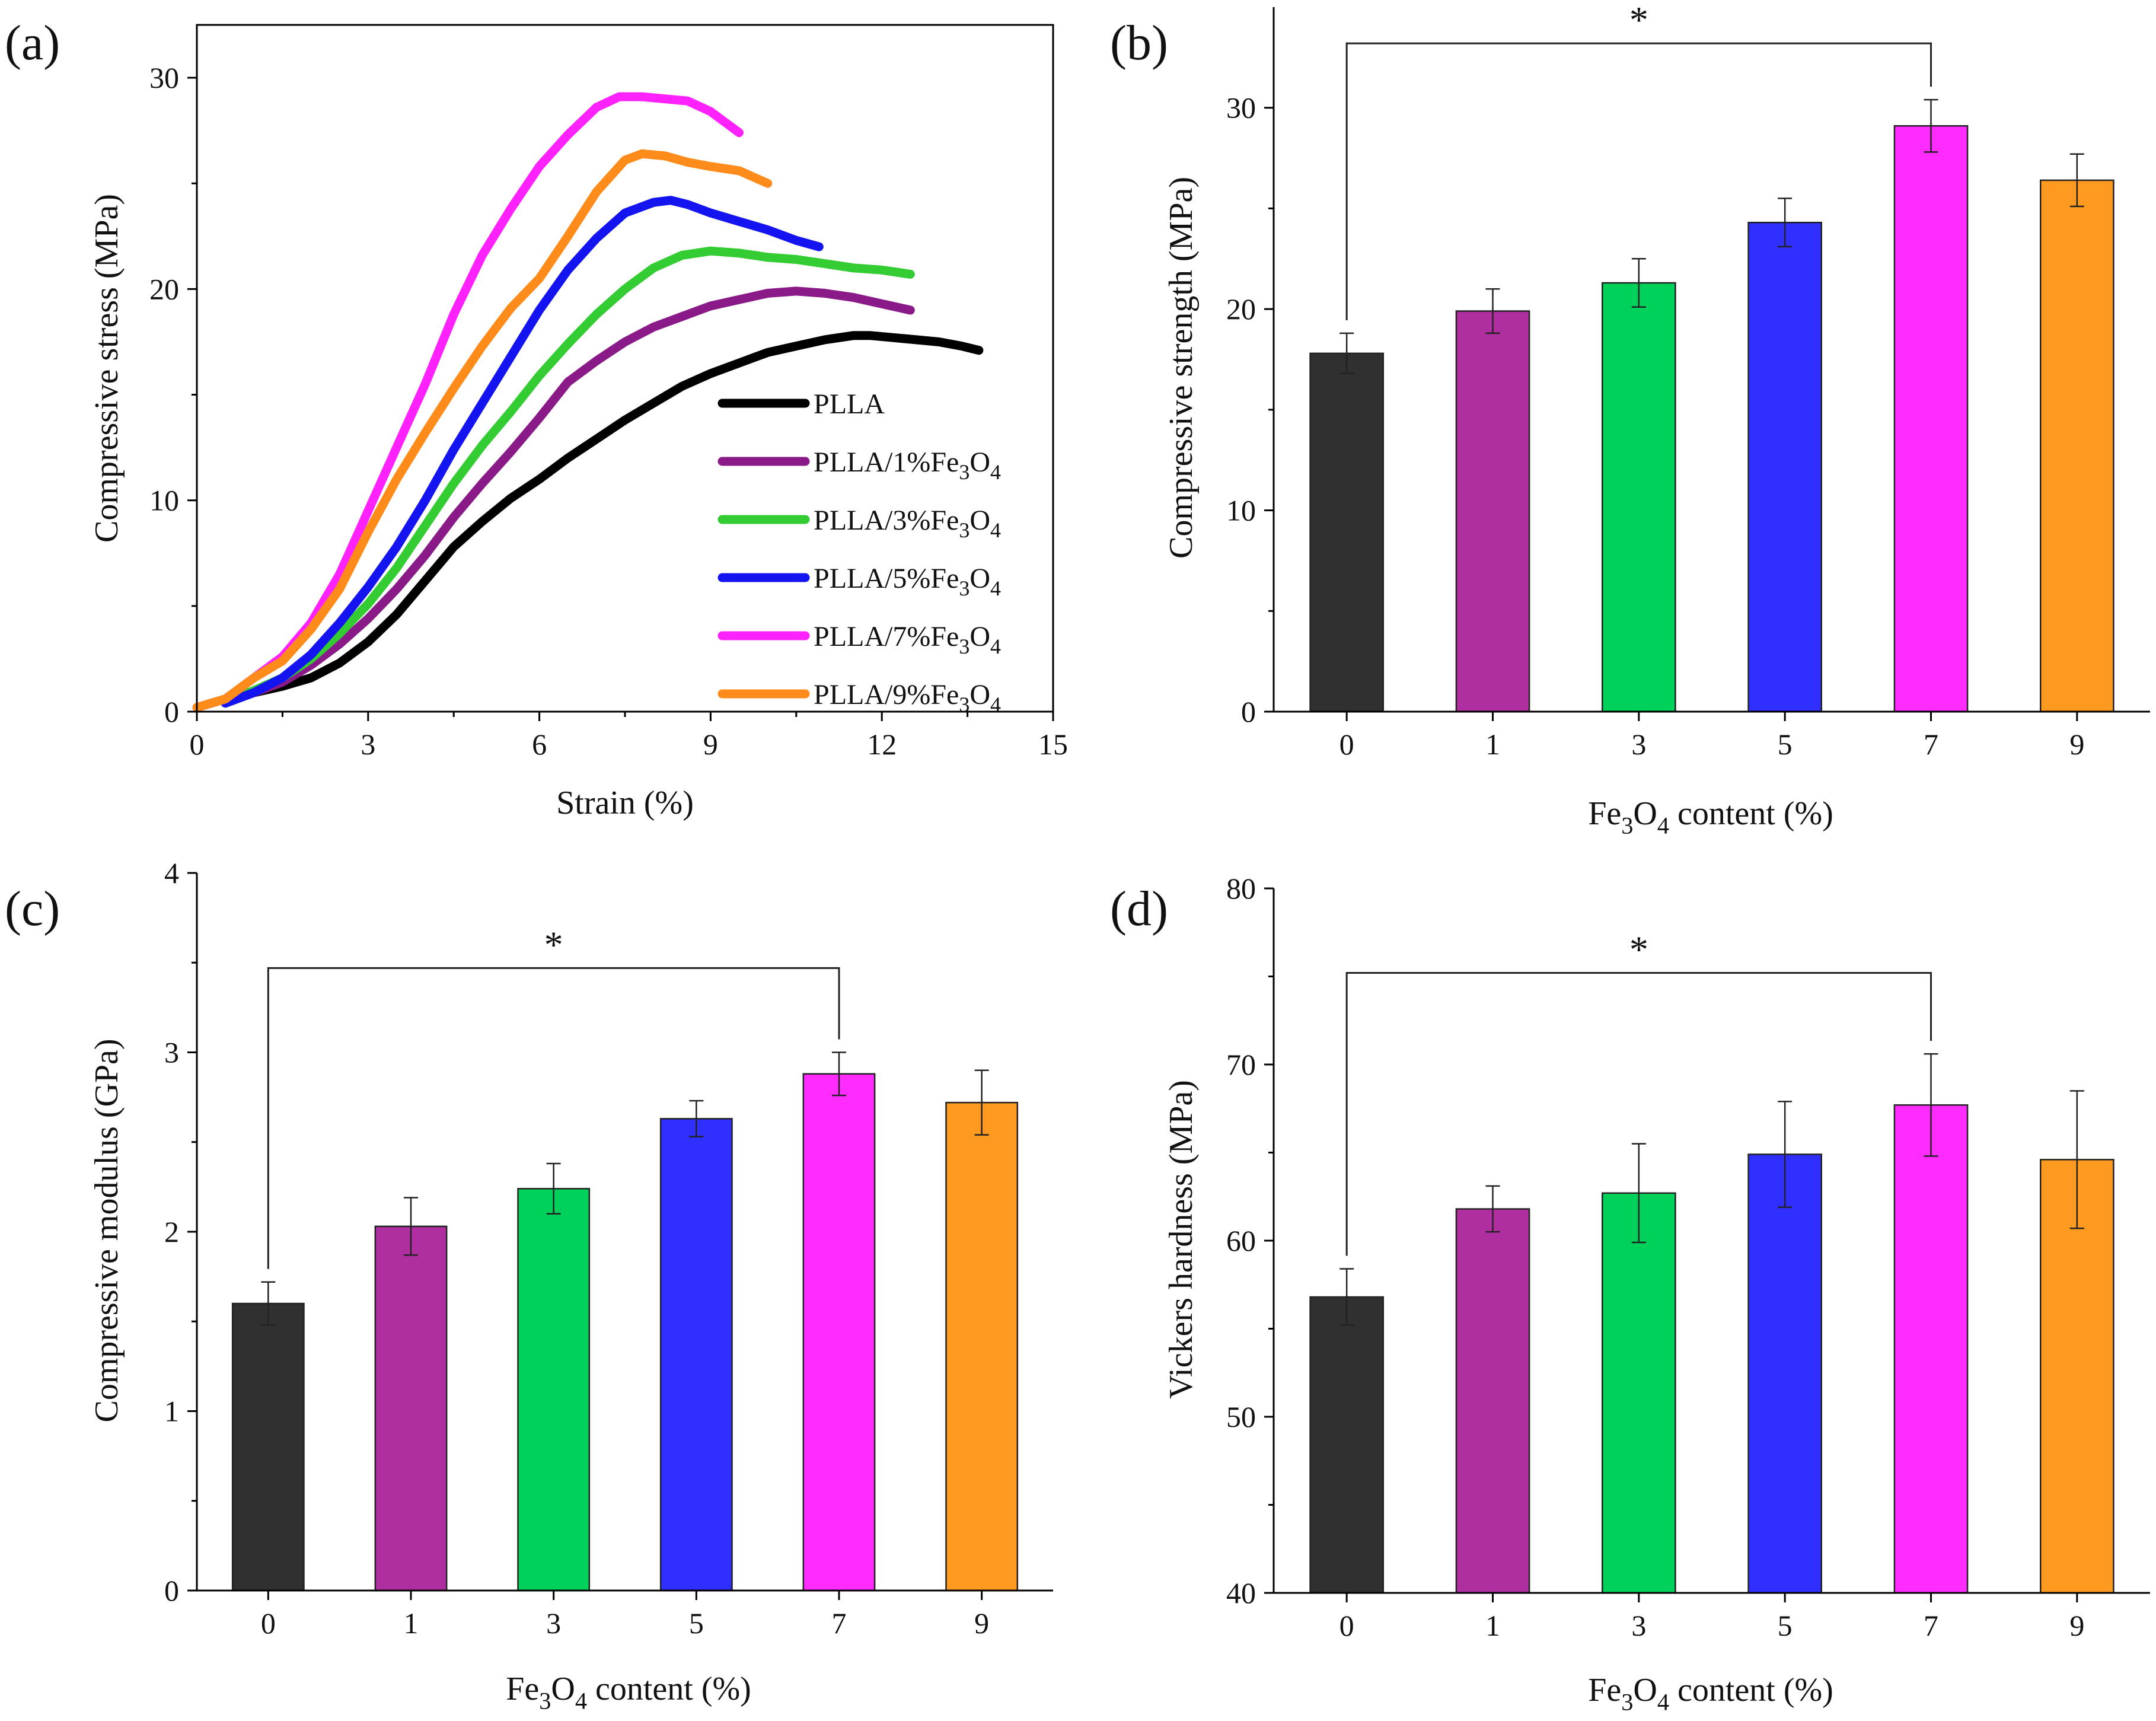 The width and height of the screenshot is (2156, 1721). What do you see at coordinates (171, 1411) in the screenshot?
I see `y-tick-label: 1` at bounding box center [171, 1411].